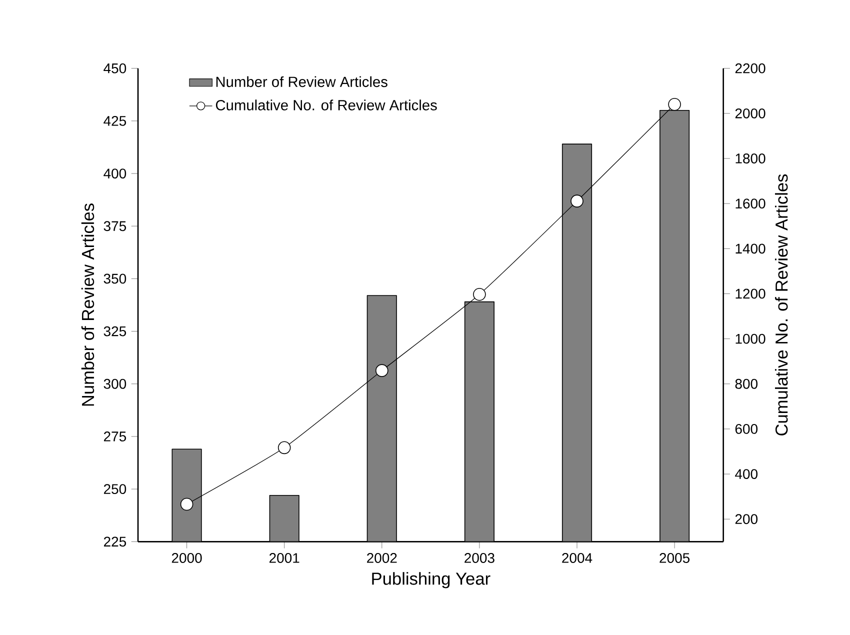 The height and width of the screenshot is (635, 850). I want to click on x-tick-label: 2001, so click(284, 558).